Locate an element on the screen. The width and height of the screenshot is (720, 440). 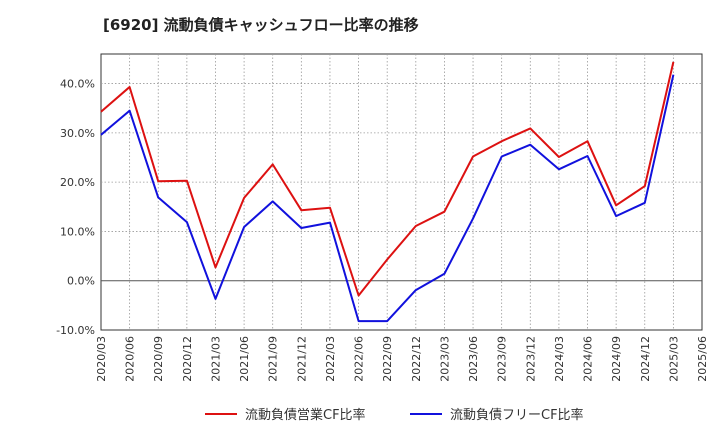
x-tick-label: 2024/09 is located at coordinates (616, 359).